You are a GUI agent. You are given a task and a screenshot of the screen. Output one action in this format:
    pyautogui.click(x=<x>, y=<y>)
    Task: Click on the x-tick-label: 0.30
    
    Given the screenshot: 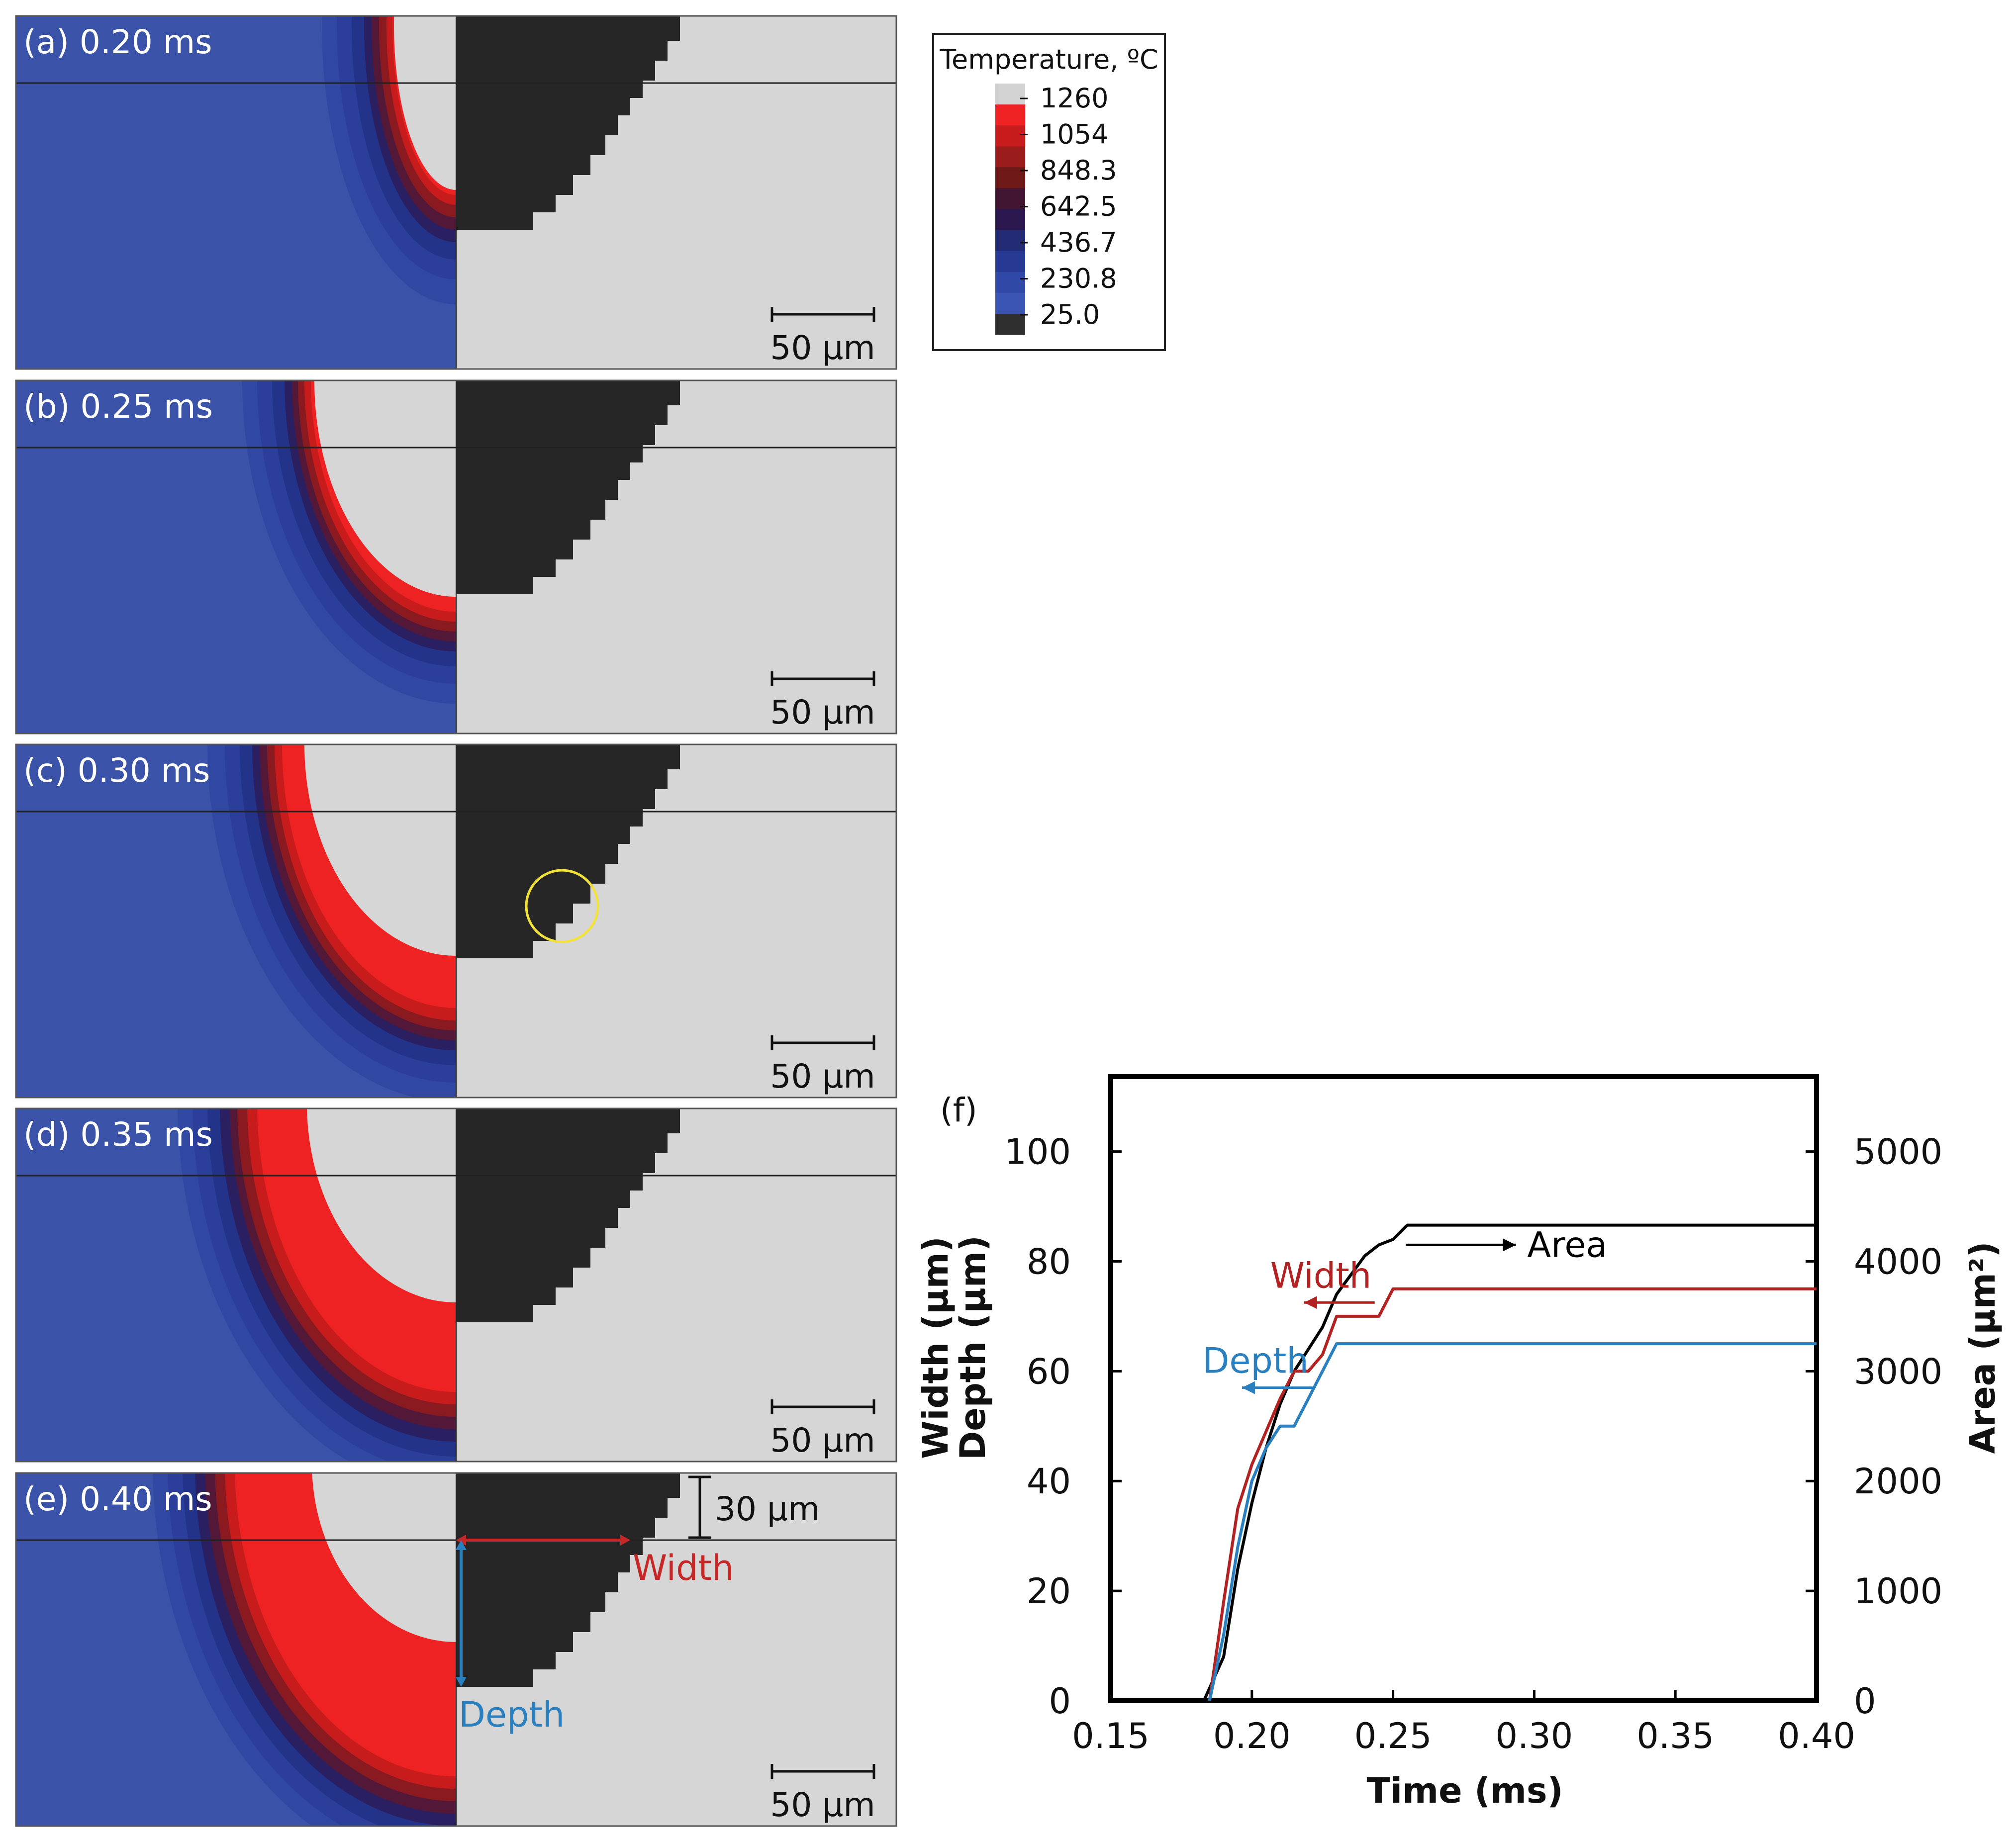 What is the action you would take?
    pyautogui.click(x=1534, y=1736)
    